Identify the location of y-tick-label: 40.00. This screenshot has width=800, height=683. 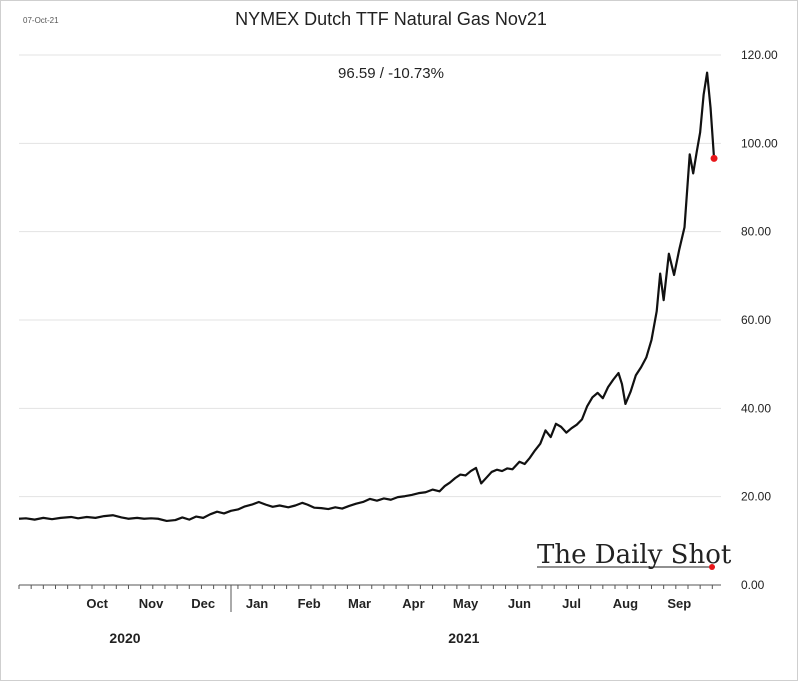
(756, 408).